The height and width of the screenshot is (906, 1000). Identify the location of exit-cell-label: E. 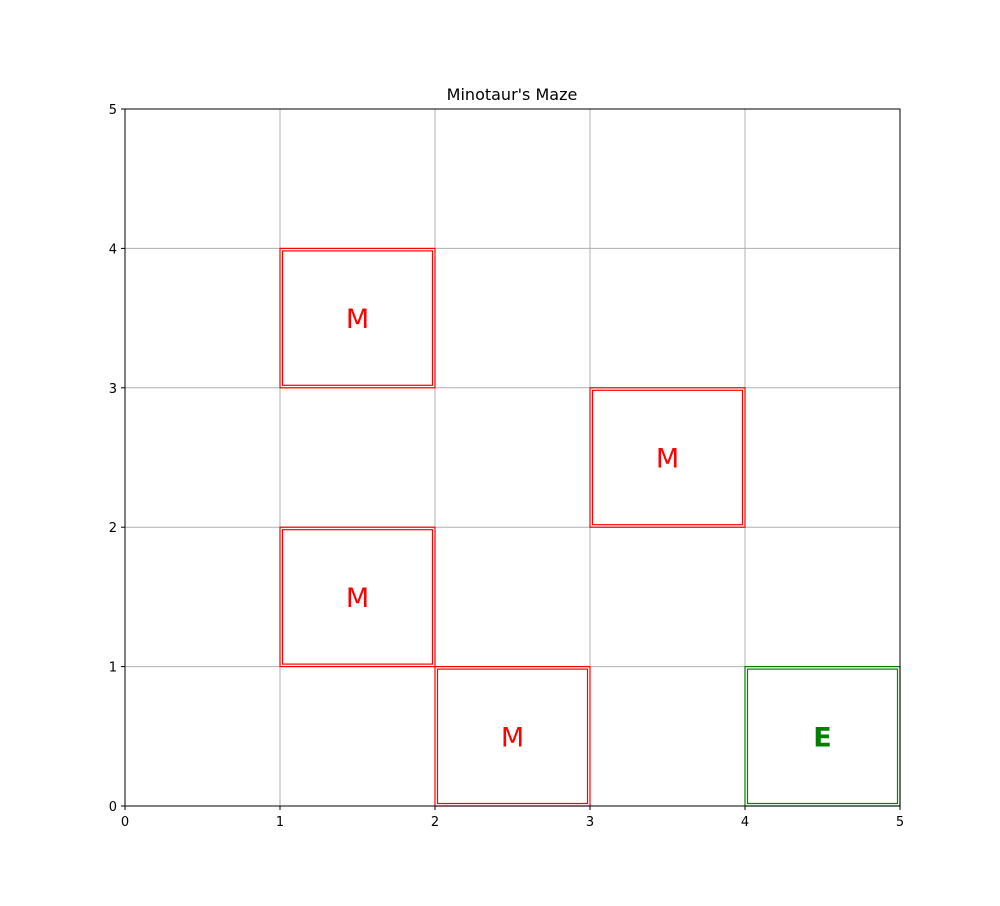
(822, 737).